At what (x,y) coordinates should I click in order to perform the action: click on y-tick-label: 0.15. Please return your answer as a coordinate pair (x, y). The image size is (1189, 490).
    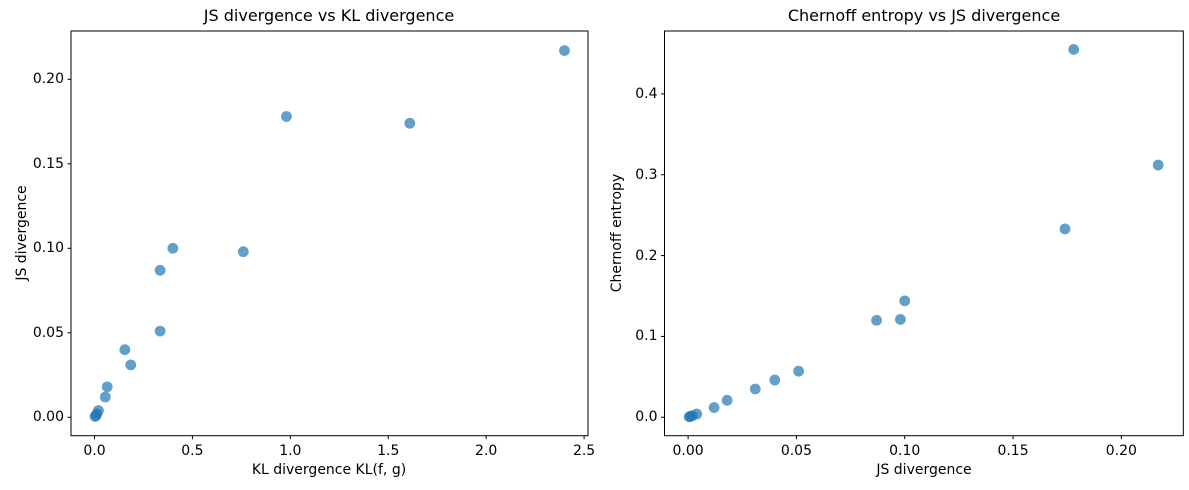
    Looking at the image, I should click on (48, 163).